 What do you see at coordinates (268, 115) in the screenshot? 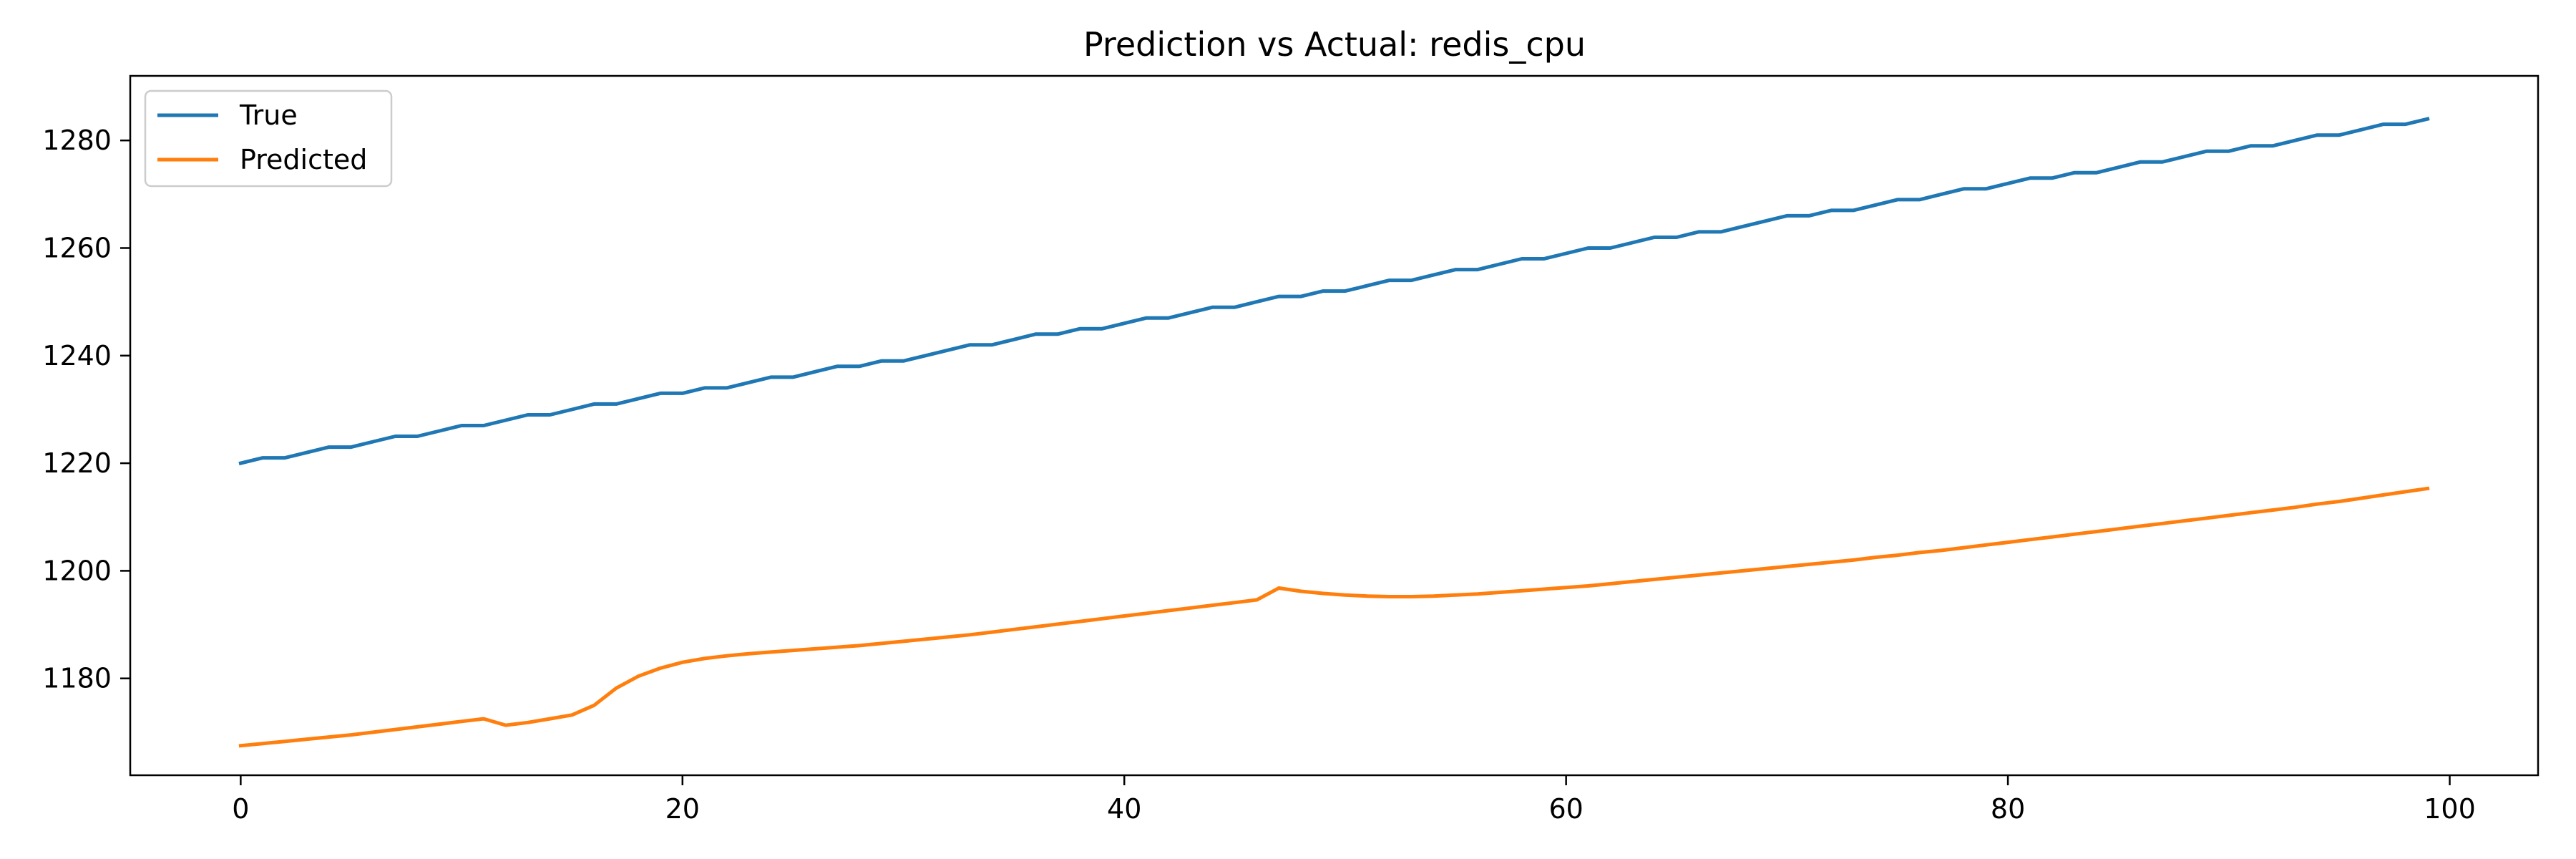
I see `legend-label-true: True` at bounding box center [268, 115].